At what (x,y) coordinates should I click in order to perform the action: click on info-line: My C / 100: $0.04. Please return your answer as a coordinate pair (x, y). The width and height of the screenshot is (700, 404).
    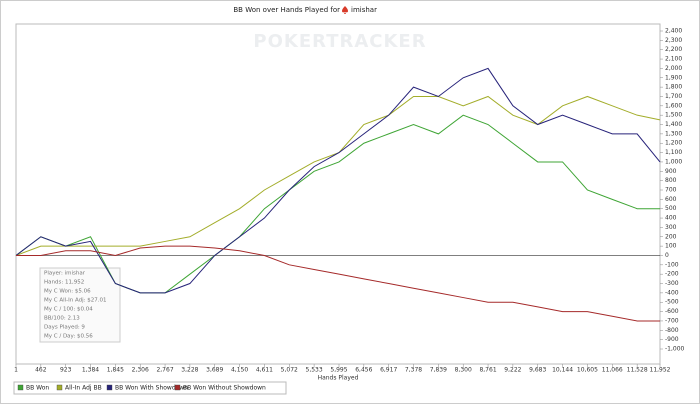
    Looking at the image, I should click on (68, 310).